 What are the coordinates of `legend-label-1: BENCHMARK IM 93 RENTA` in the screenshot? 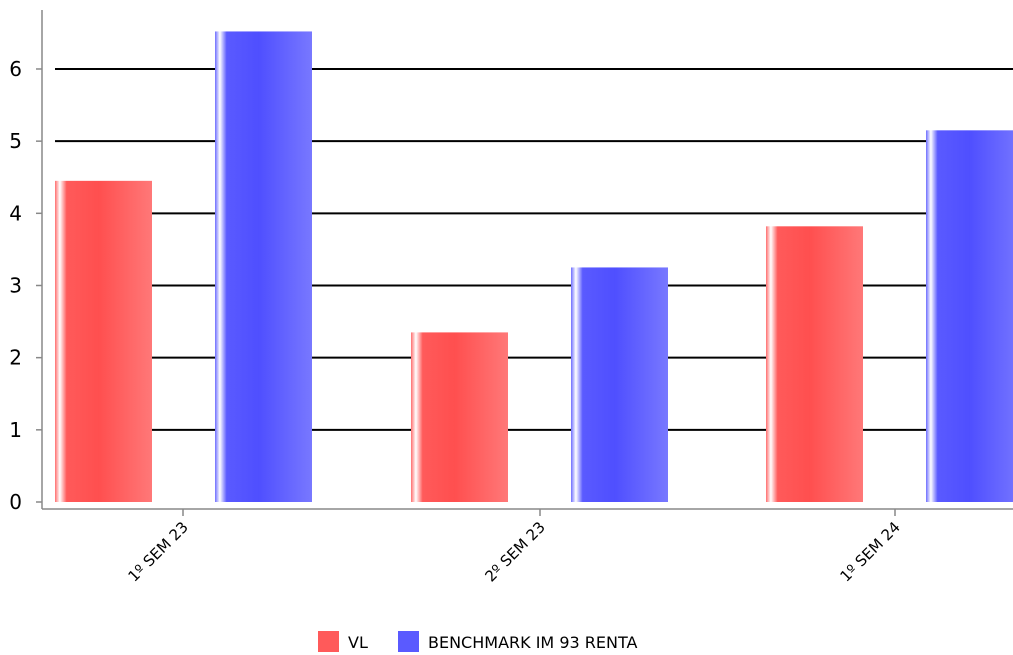 It's located at (532, 642).